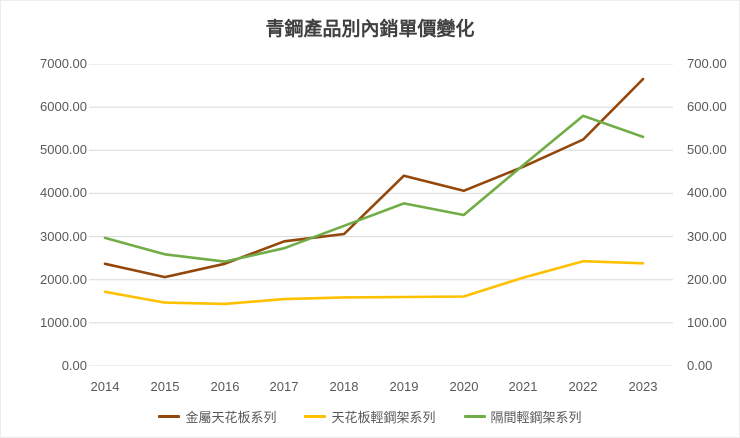  What do you see at coordinates (165, 386) in the screenshot?
I see `x-axis-tick-label: 2015` at bounding box center [165, 386].